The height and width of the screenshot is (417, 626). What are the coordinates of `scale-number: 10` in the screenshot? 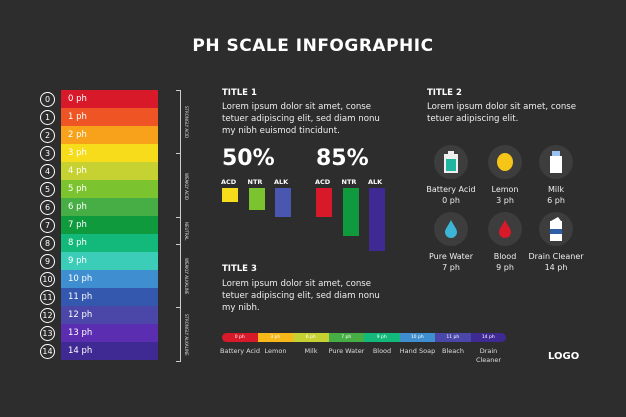 It's located at (47, 279).